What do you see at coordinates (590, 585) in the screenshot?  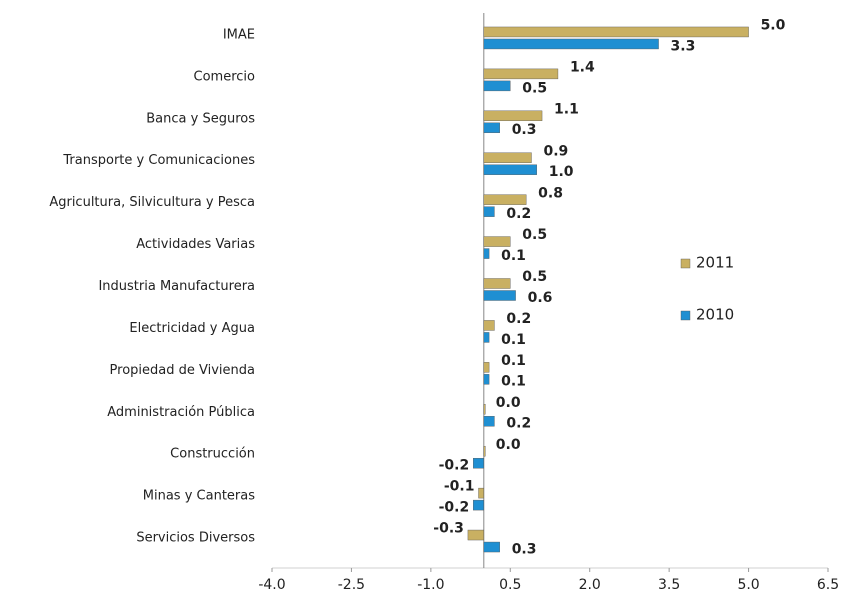 I see `x-tick-label: 2.0` at bounding box center [590, 585].